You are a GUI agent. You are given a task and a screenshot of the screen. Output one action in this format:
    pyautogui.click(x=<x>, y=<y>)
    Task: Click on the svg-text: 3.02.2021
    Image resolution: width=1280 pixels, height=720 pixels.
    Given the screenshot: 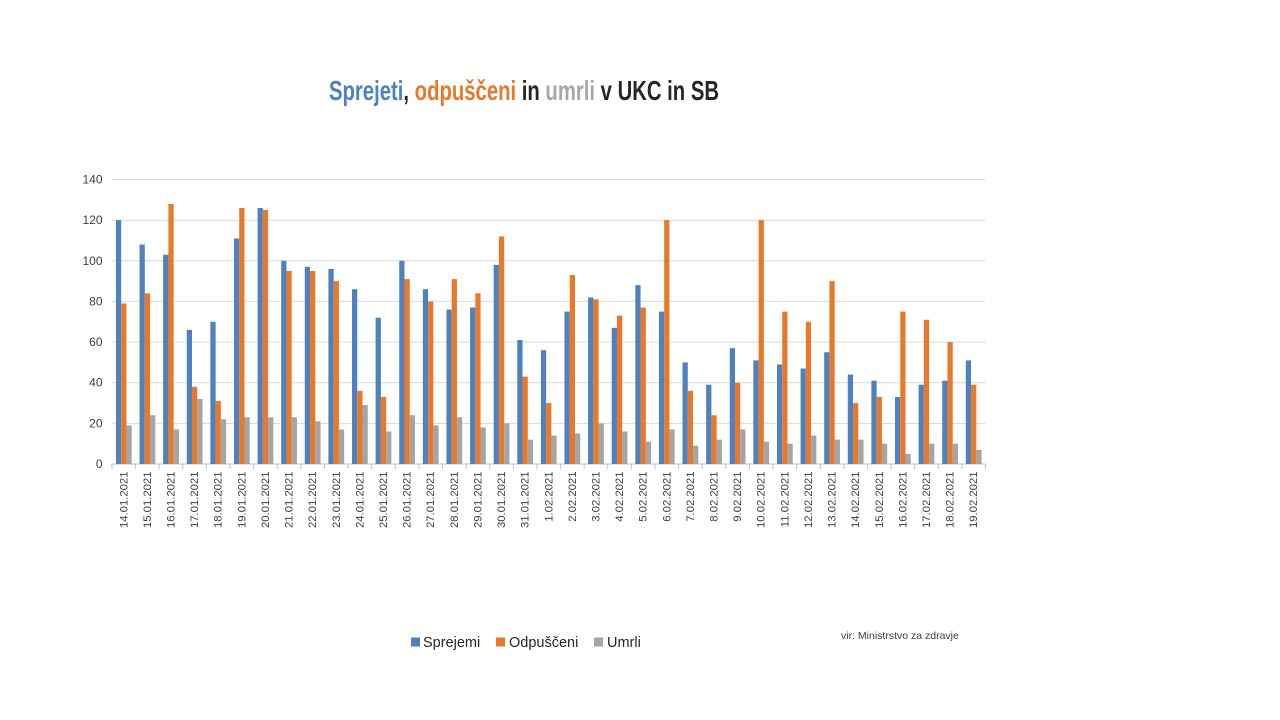 What is the action you would take?
    pyautogui.click(x=596, y=497)
    